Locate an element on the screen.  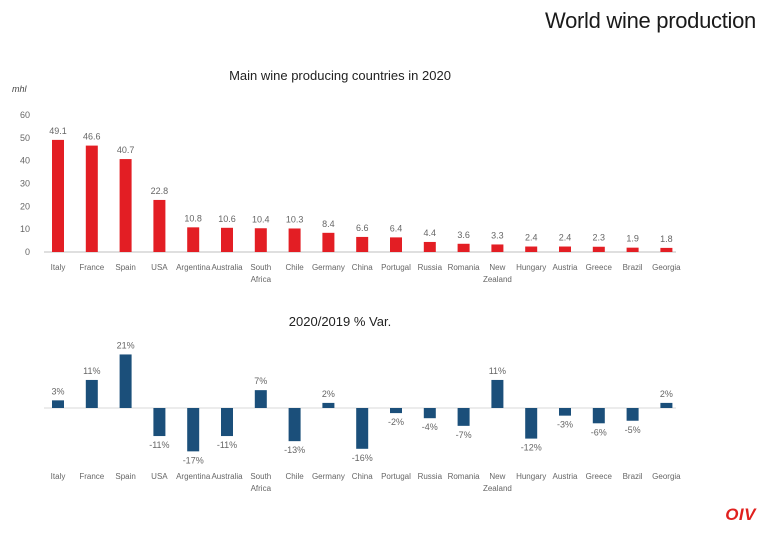
production-category-label: South Africa is located at coordinates (260, 273).